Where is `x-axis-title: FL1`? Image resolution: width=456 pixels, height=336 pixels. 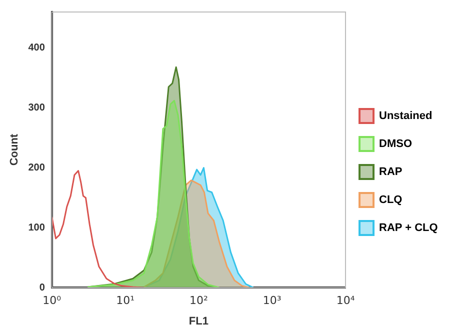
x-axis-title: FL1 is located at coordinates (198, 321).